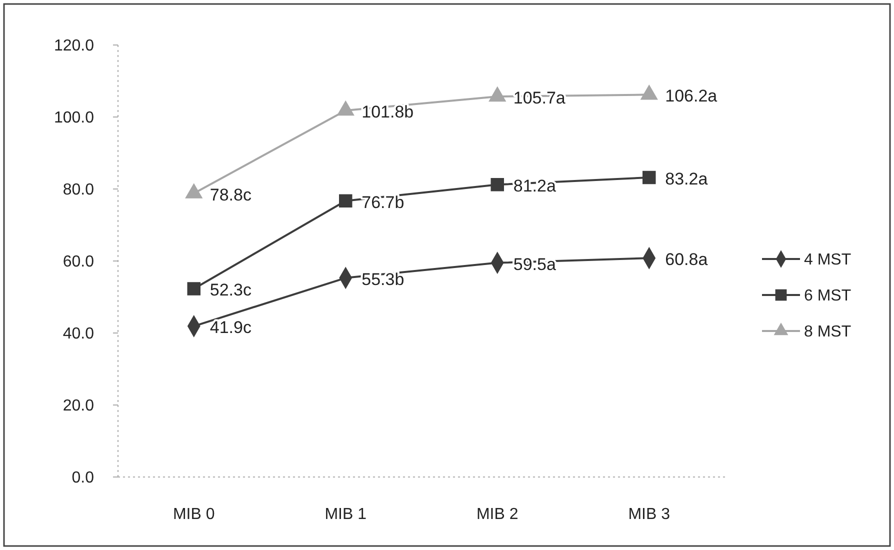 The height and width of the screenshot is (550, 894). Describe the element at coordinates (691, 96) in the screenshot. I see `data-label: 106.2a` at that location.